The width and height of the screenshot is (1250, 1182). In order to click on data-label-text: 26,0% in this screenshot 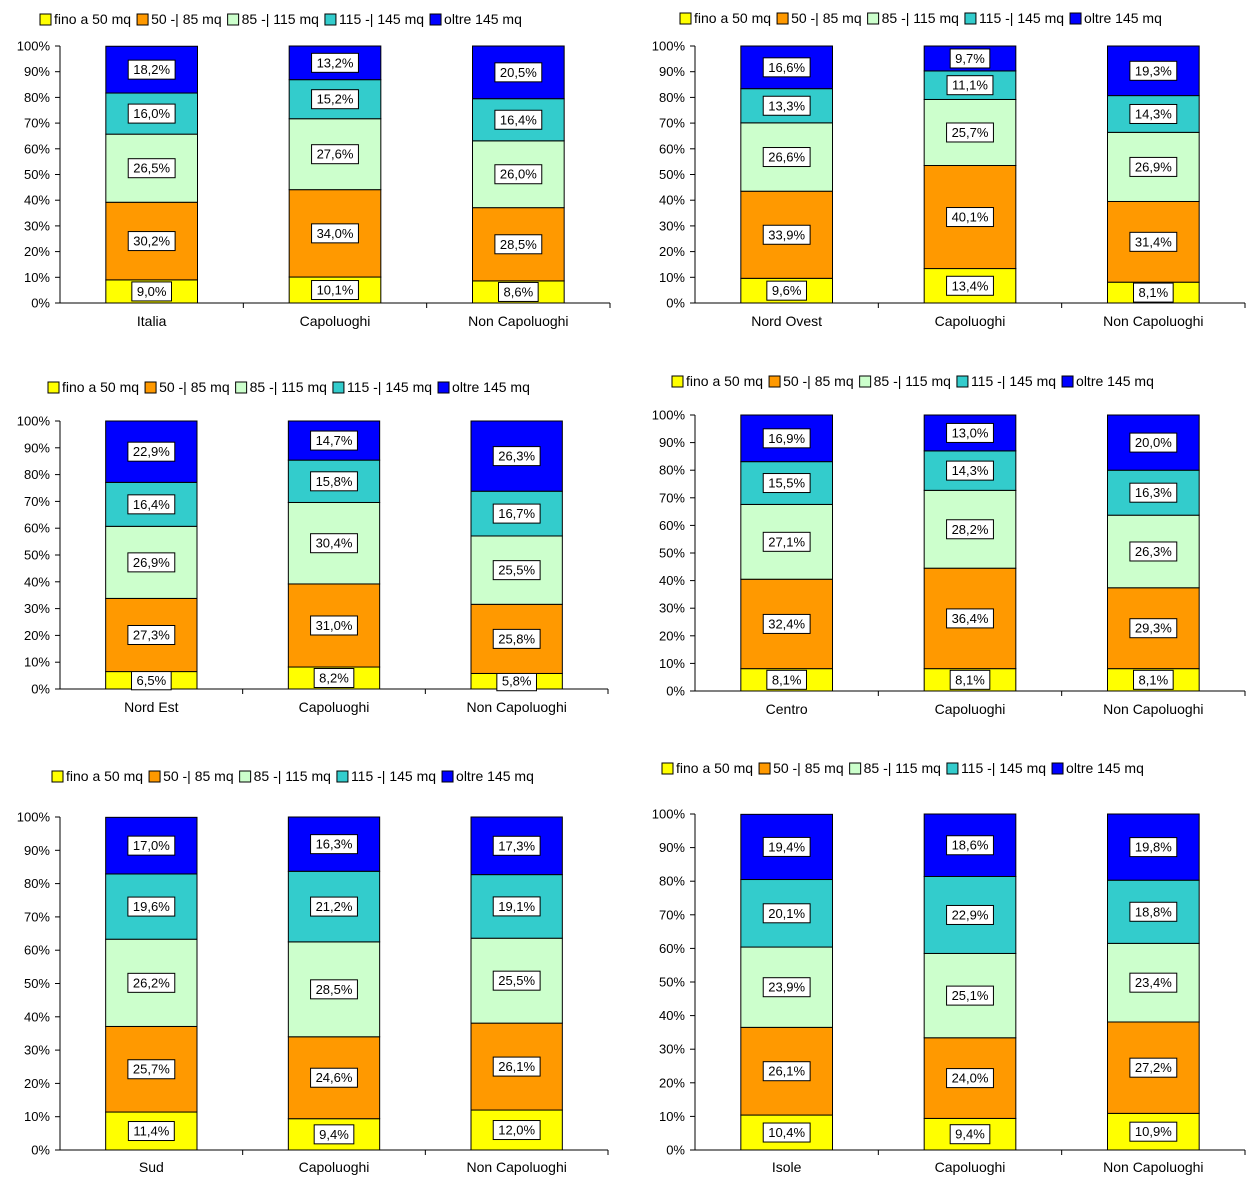, I will do `click(518, 174)`.